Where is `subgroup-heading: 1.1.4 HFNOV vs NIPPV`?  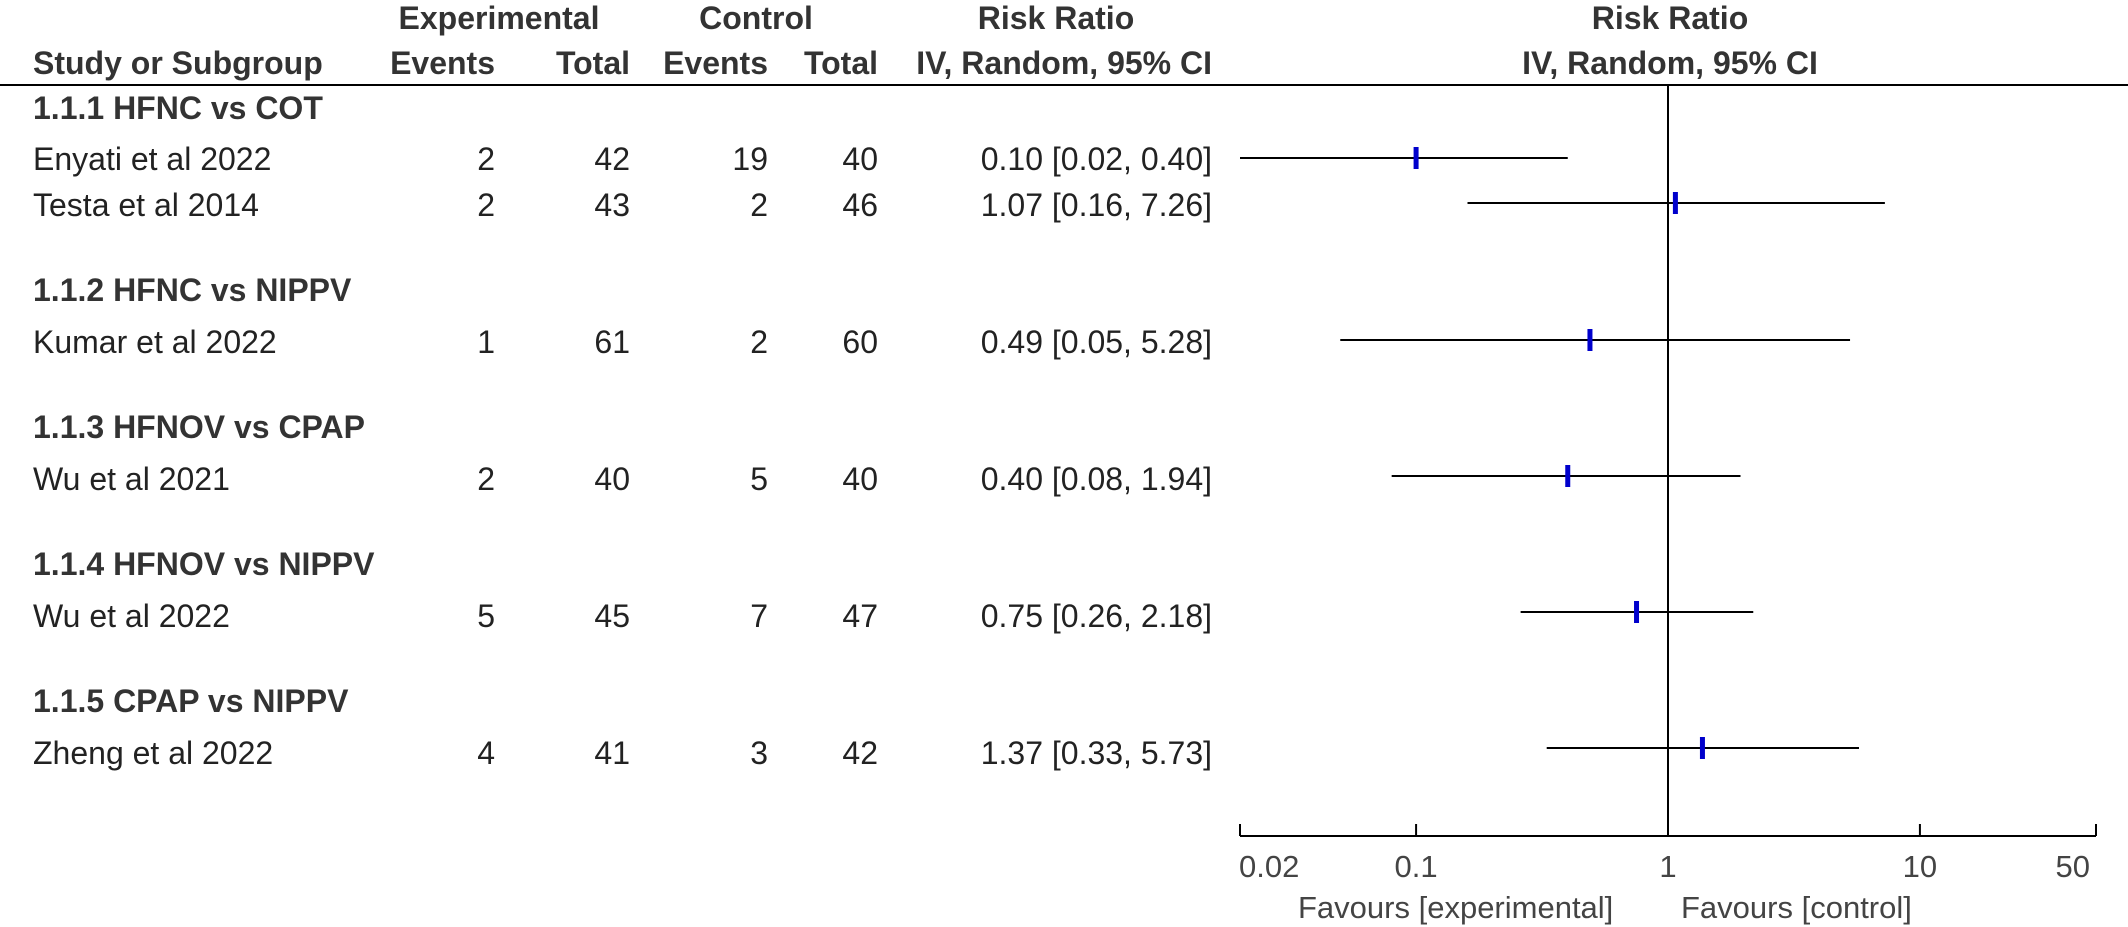 subgroup-heading: 1.1.4 HFNOV vs NIPPV is located at coordinates (204, 564).